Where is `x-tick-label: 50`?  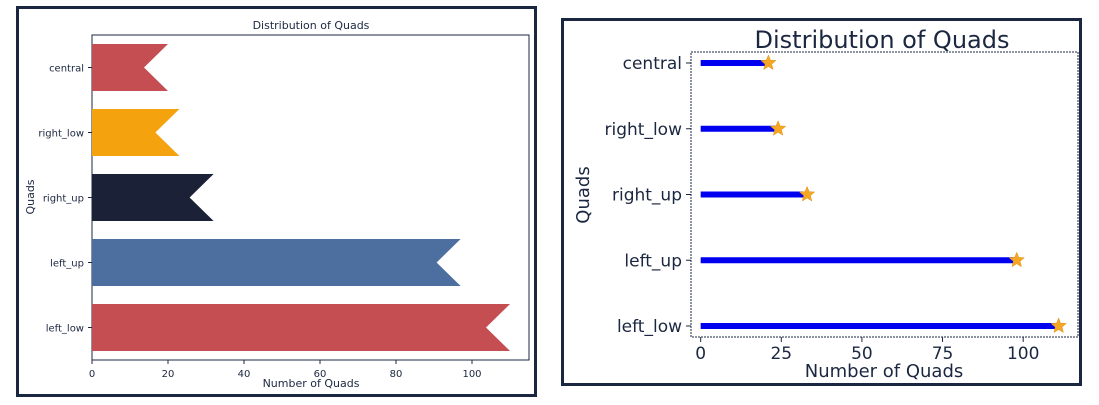
x-tick-label: 50 is located at coordinates (862, 354).